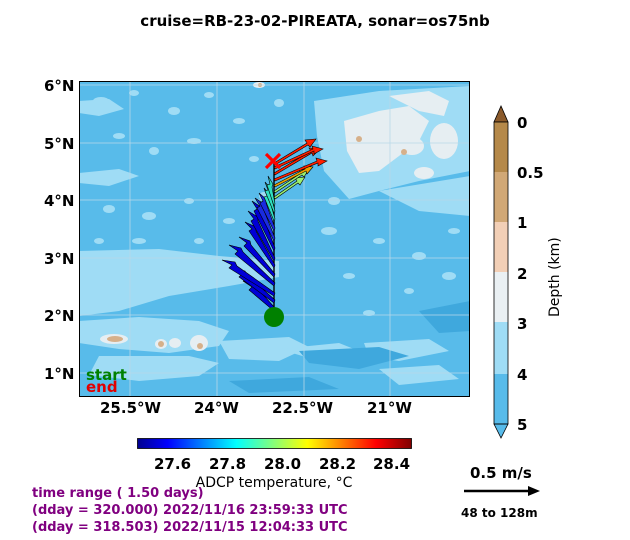 The height and width of the screenshot is (540, 630). I want to click on lat-tick: 3°N, so click(59, 259).